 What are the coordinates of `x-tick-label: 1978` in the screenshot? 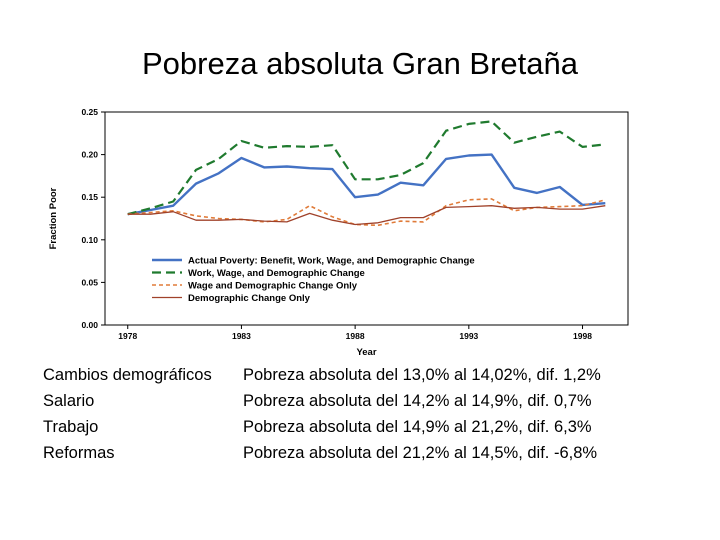 It's located at (127, 336).